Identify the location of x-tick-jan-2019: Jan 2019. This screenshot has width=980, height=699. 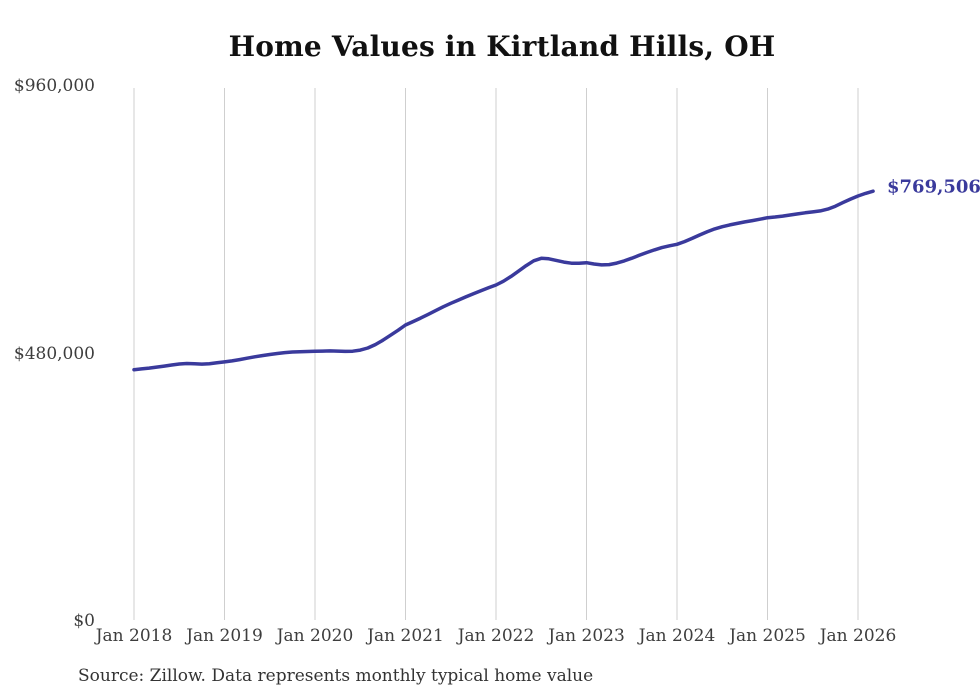
(224, 636).